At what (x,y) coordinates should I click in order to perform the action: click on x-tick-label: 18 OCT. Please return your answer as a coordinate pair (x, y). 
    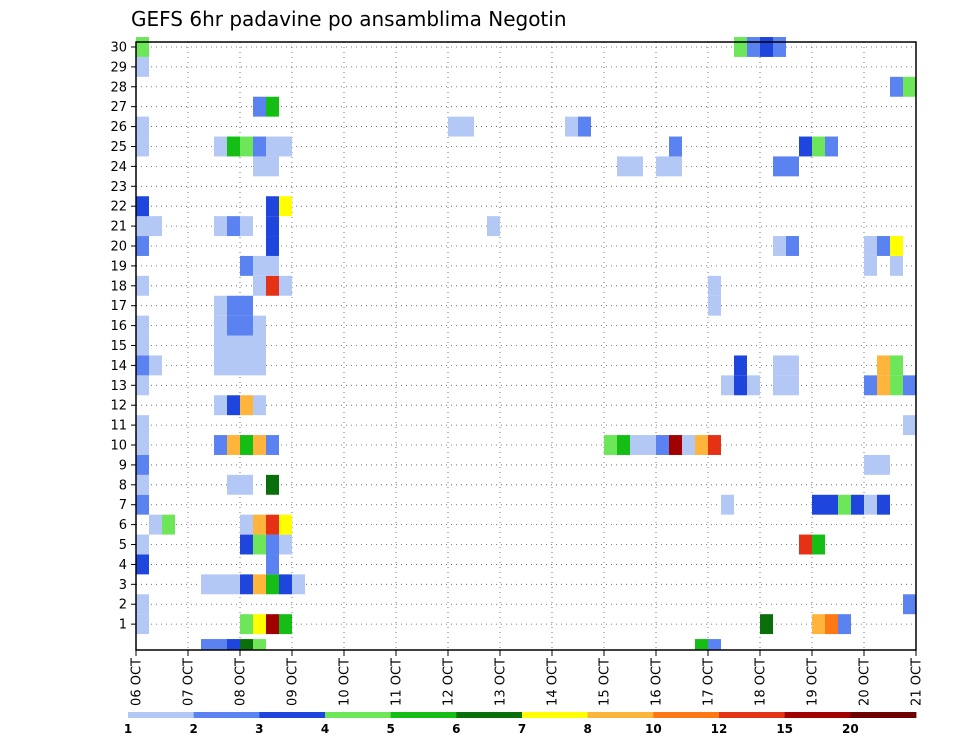
    Looking at the image, I should click on (761, 682).